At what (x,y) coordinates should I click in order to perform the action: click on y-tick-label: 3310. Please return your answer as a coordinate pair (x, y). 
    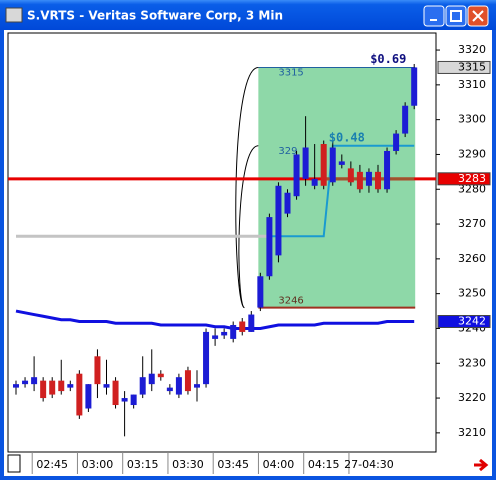
    Looking at the image, I should click on (472, 84).